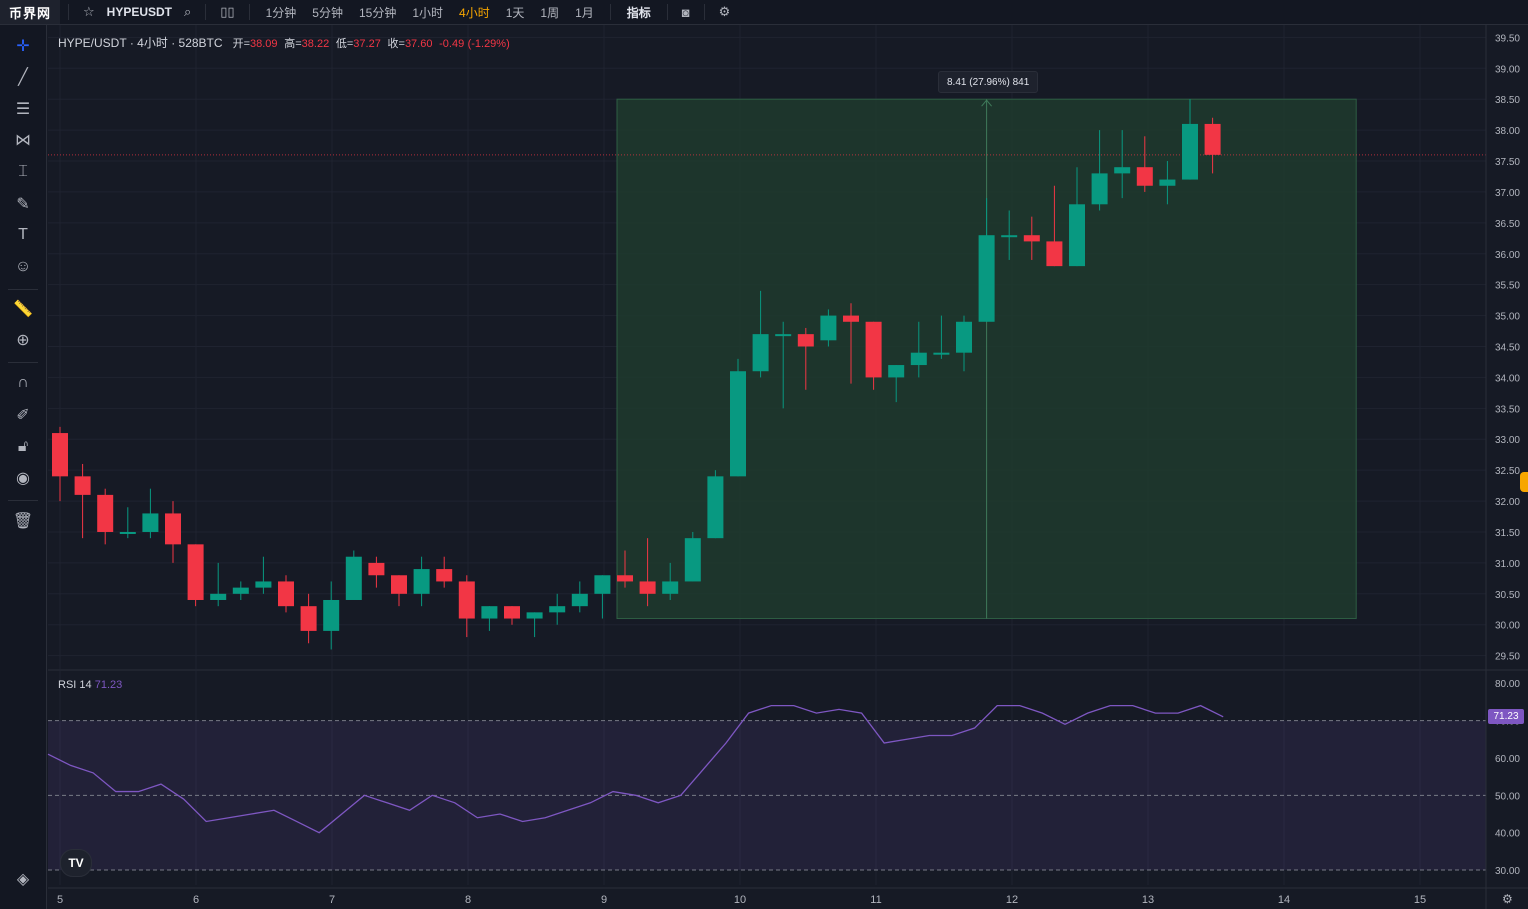  I want to click on legend-exchange: 528BTC, so click(200, 43).